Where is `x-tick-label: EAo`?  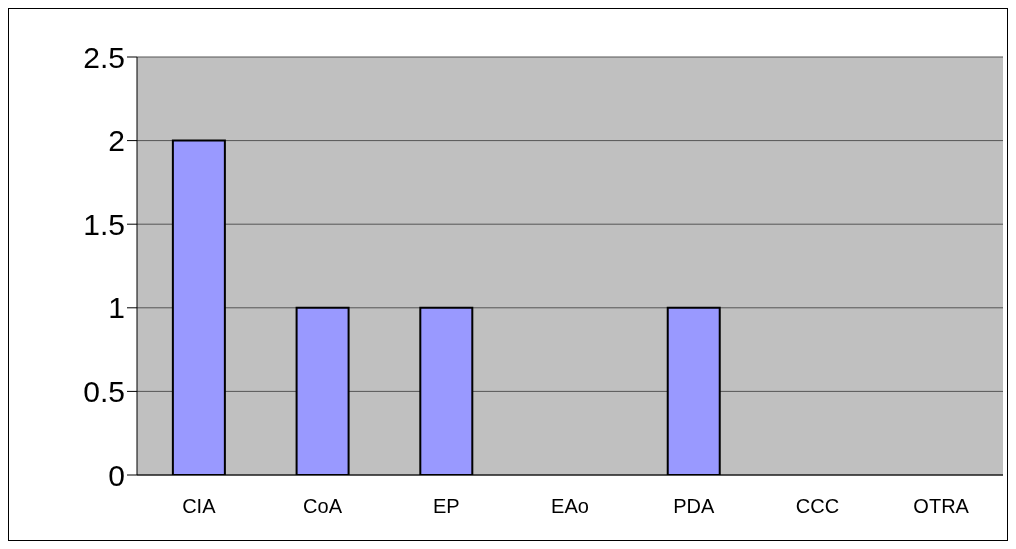
x-tick-label: EAo is located at coordinates (570, 506).